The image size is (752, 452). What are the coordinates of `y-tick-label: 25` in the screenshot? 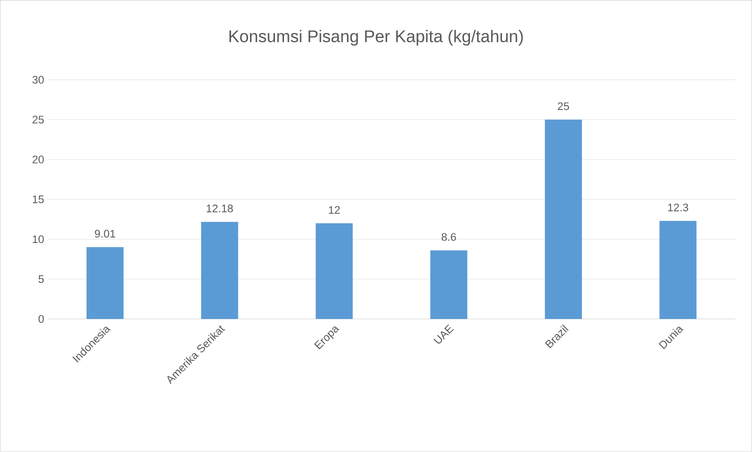 It's located at (38, 120).